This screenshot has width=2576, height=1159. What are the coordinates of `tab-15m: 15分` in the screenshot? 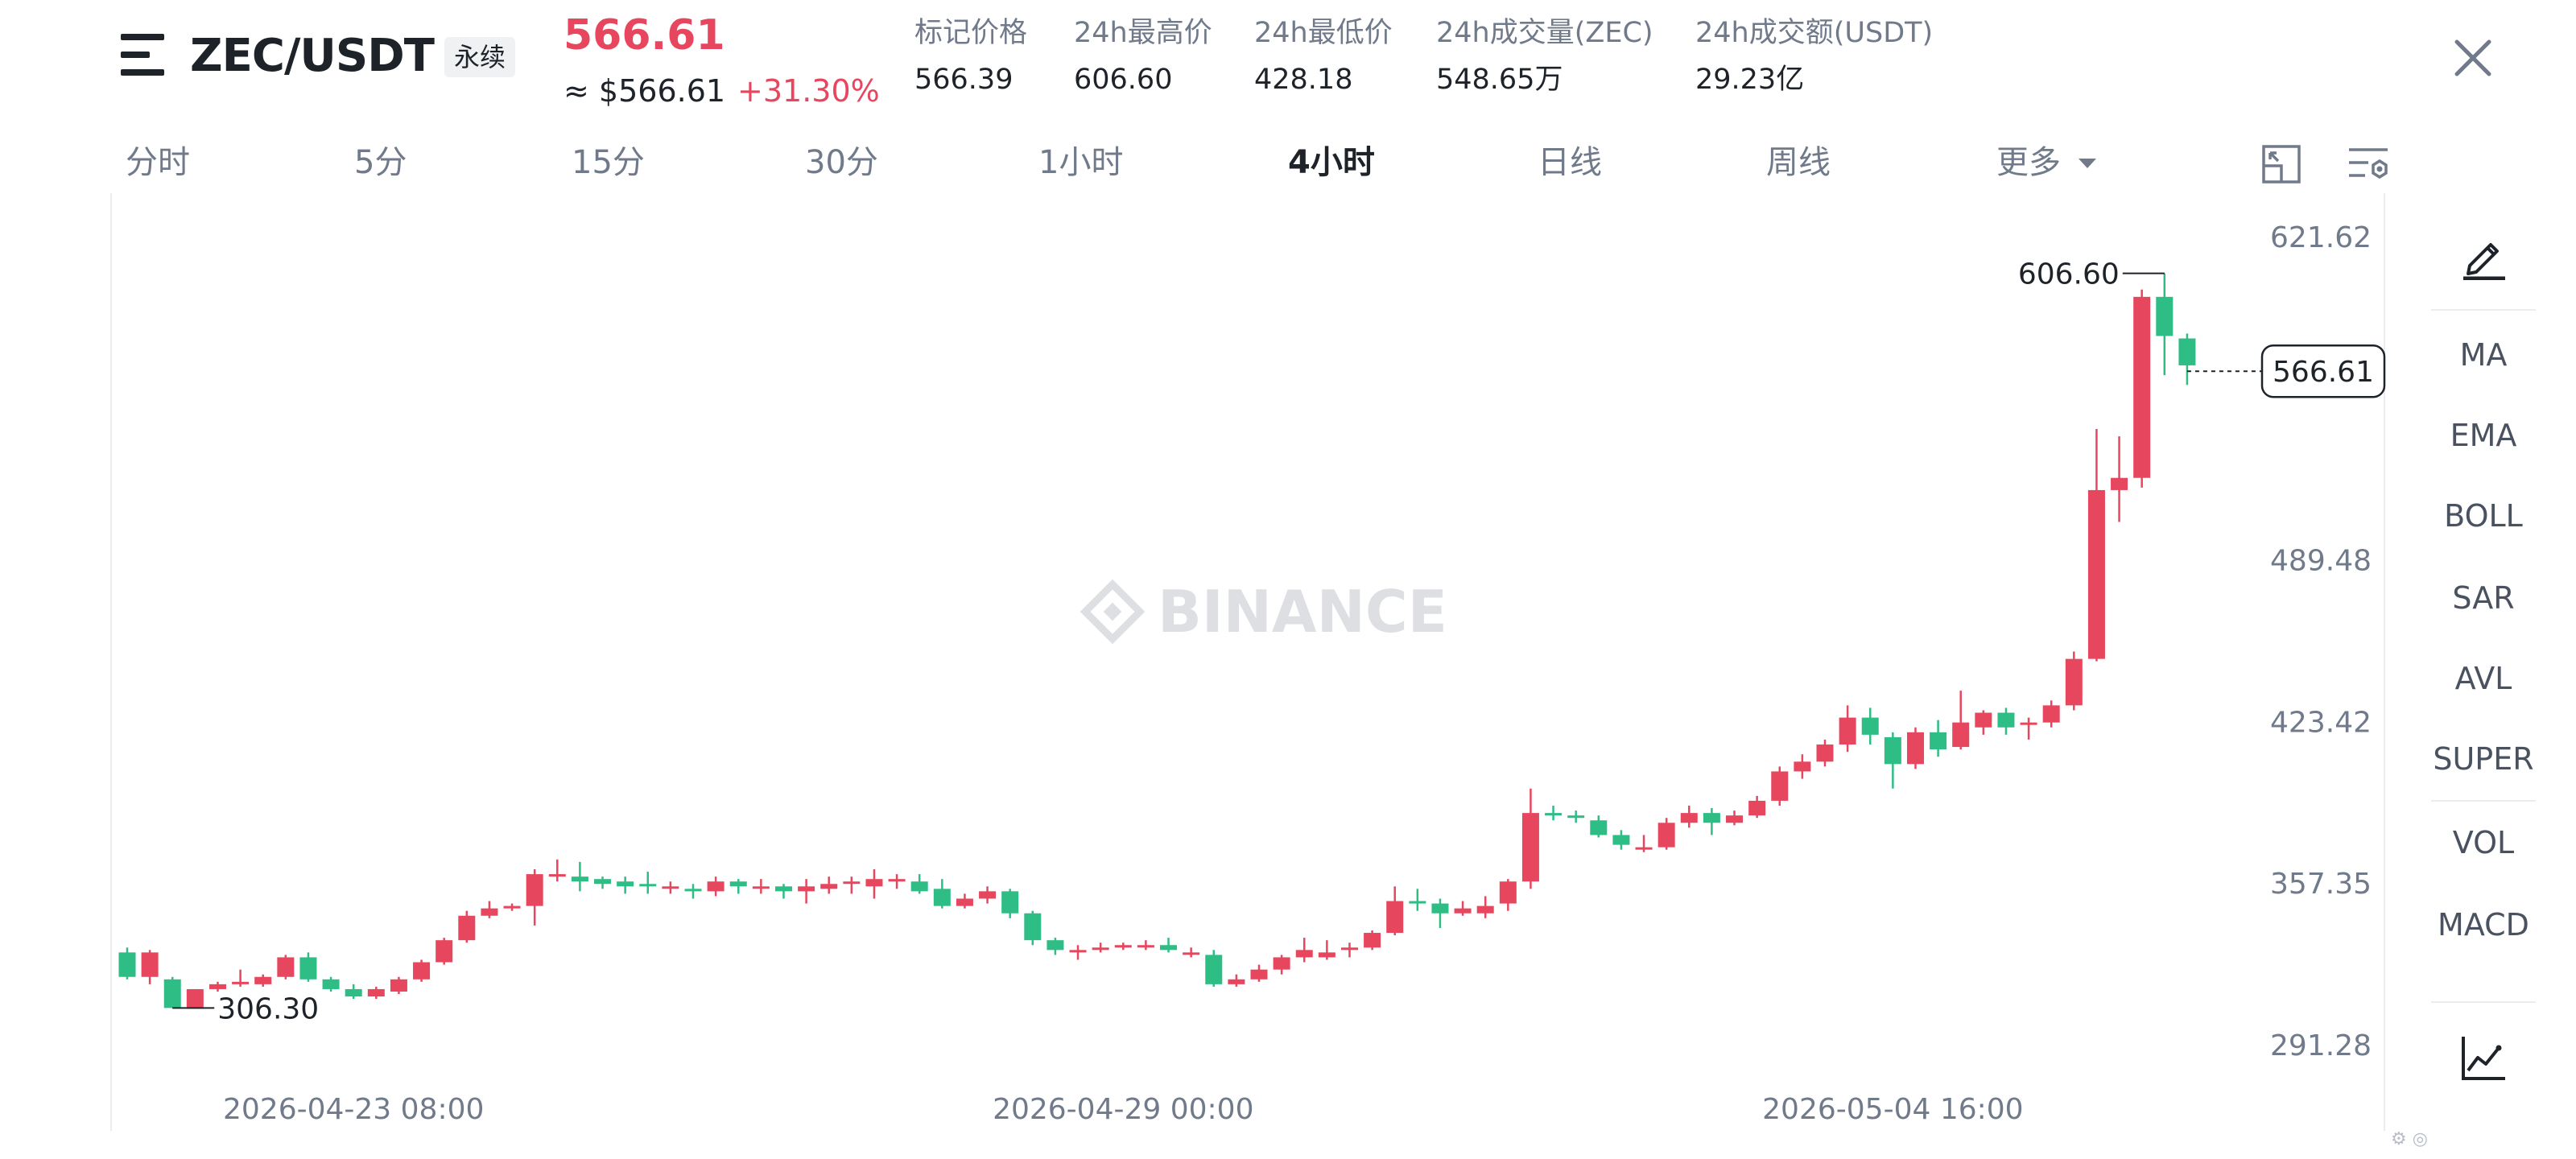 It's located at (608, 162).